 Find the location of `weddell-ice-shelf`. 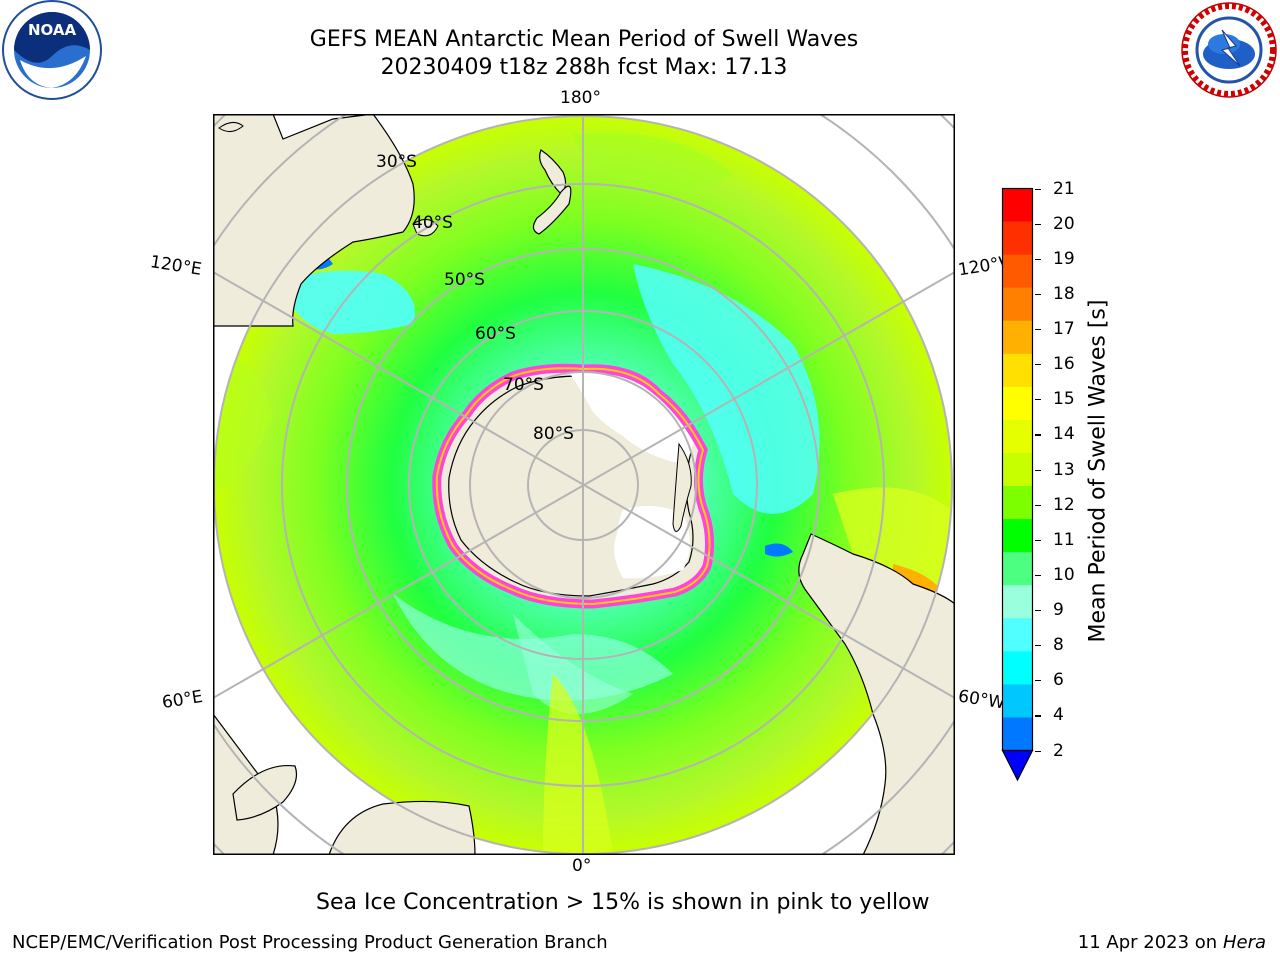

weddell-ice-shelf is located at coordinates (652, 542).